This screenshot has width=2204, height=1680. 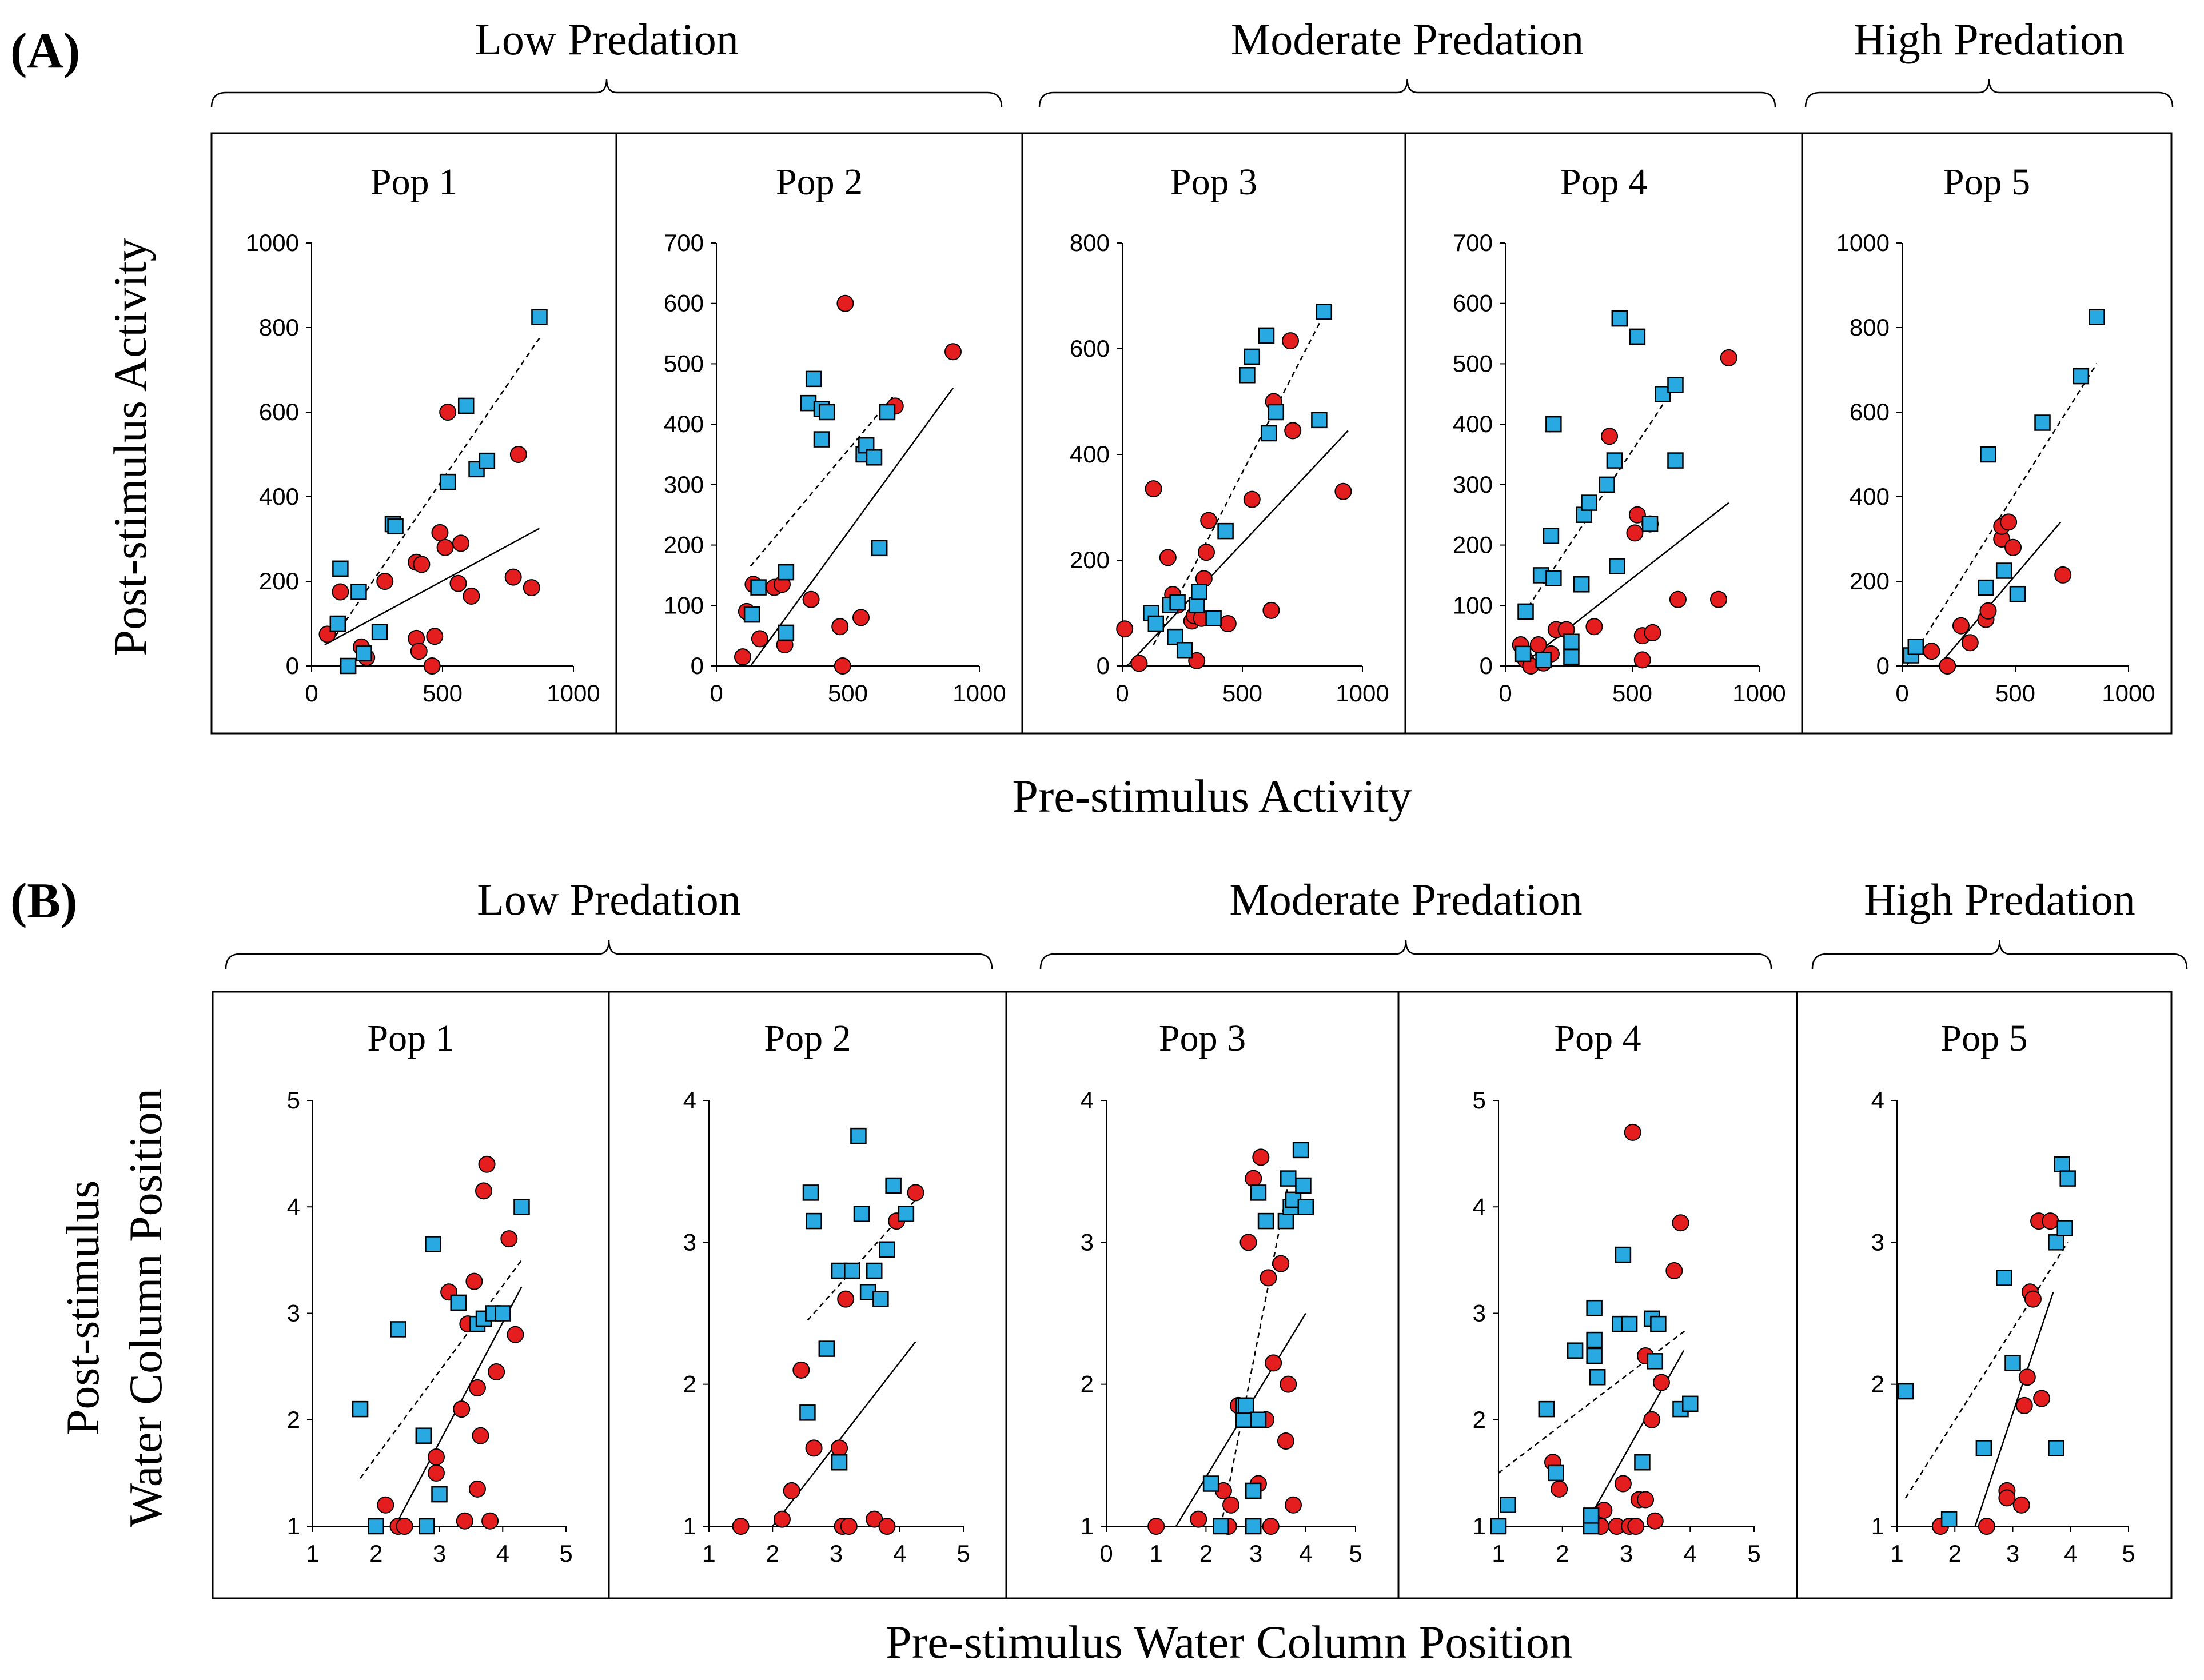 I want to click on plot-title: Pop 2, so click(x=819, y=182).